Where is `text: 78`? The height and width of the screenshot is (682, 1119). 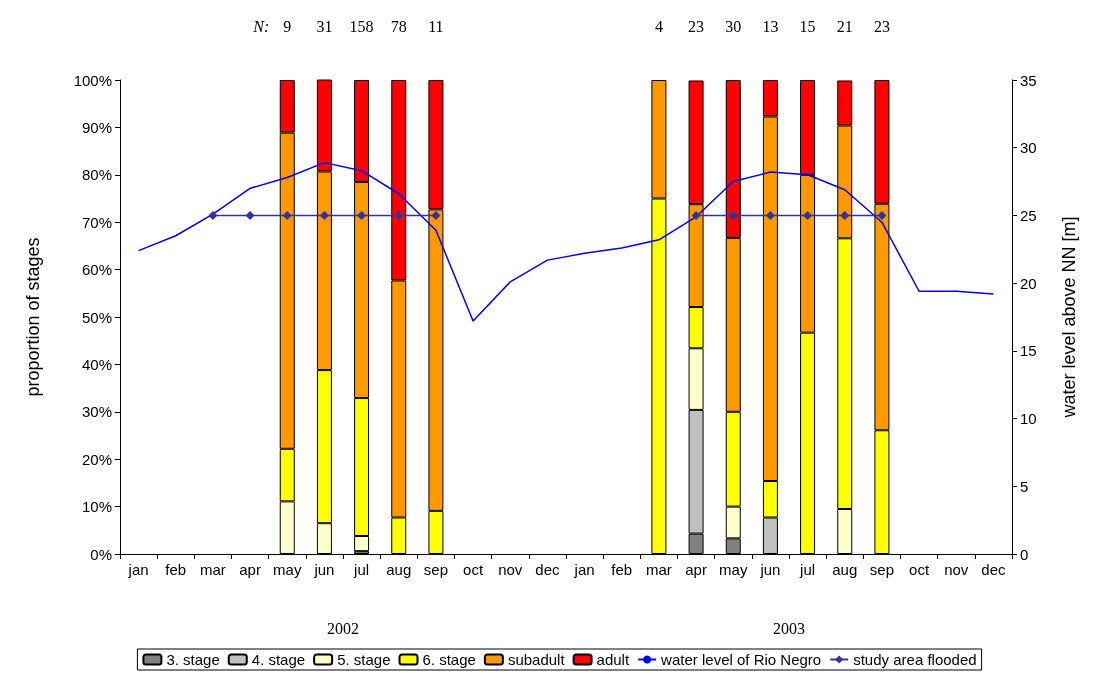
text: 78 is located at coordinates (398, 26).